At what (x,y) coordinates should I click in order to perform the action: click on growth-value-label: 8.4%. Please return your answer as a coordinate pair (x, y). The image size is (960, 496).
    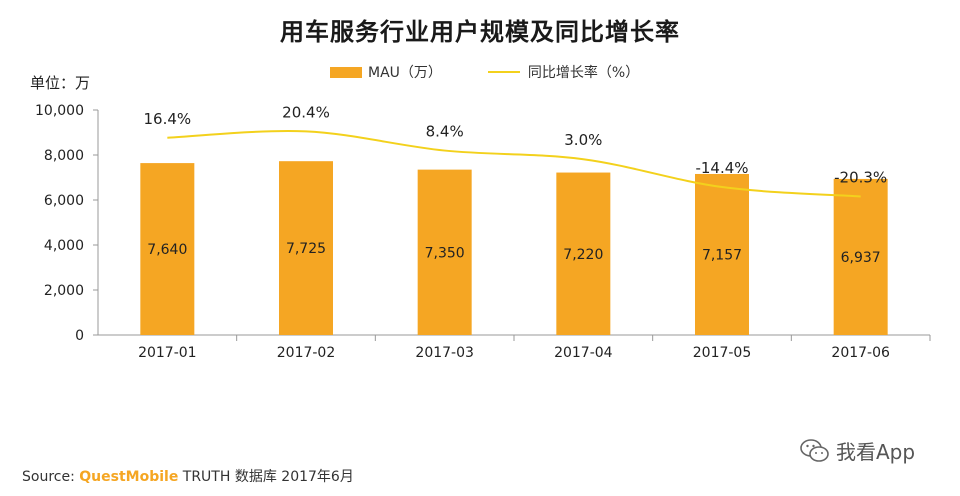
    Looking at the image, I should click on (445, 132).